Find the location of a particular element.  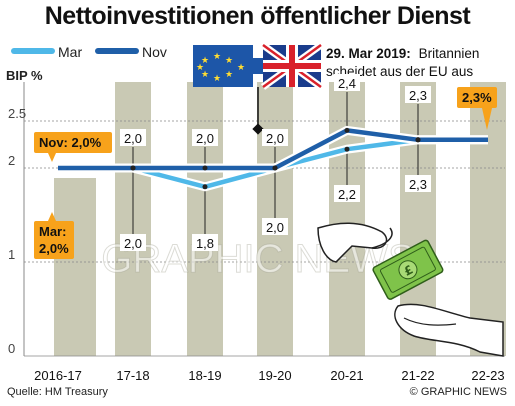

mar-value-label: 2,3 is located at coordinates (418, 184).